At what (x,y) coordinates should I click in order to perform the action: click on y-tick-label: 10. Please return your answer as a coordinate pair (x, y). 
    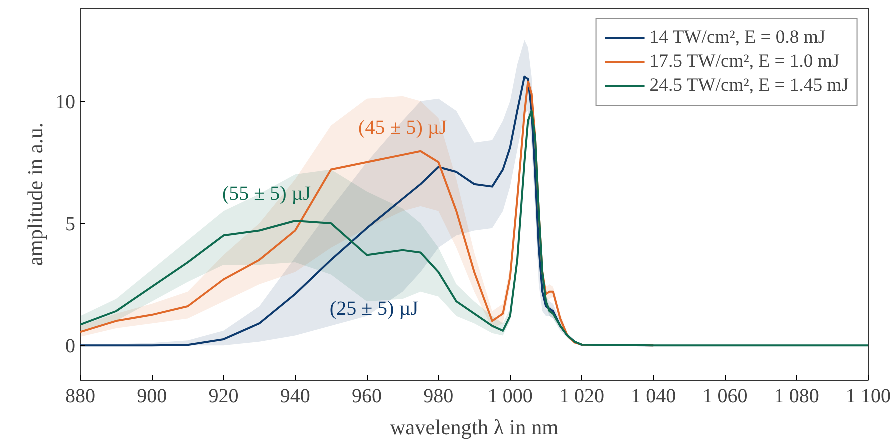
    Looking at the image, I should click on (66, 102).